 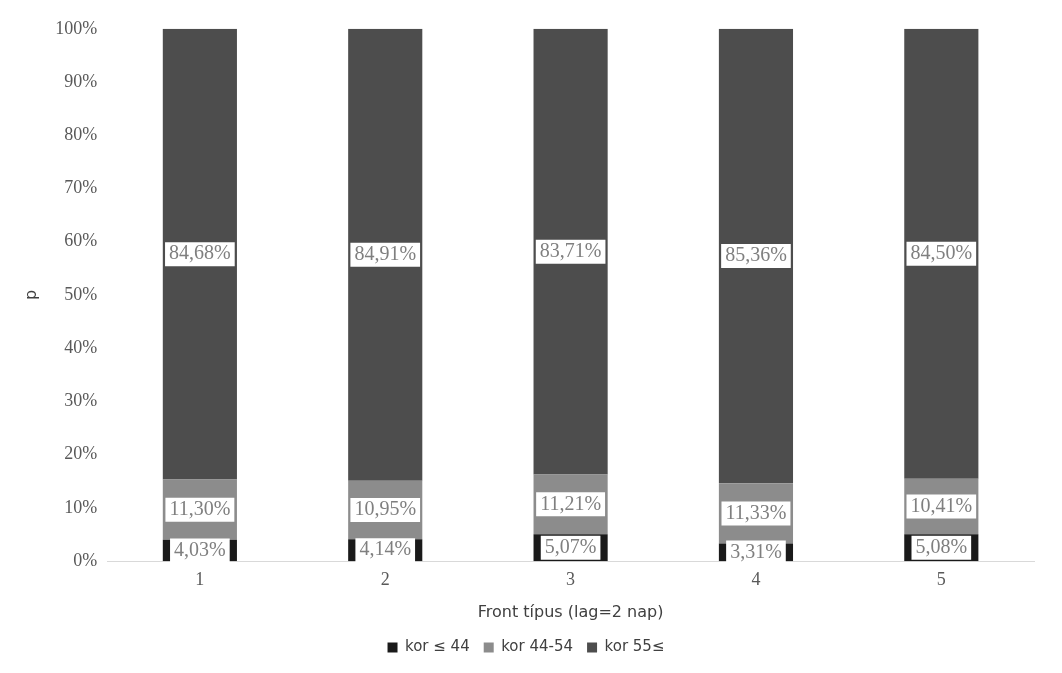 I want to click on data-label: 4,14%, so click(x=385, y=548).